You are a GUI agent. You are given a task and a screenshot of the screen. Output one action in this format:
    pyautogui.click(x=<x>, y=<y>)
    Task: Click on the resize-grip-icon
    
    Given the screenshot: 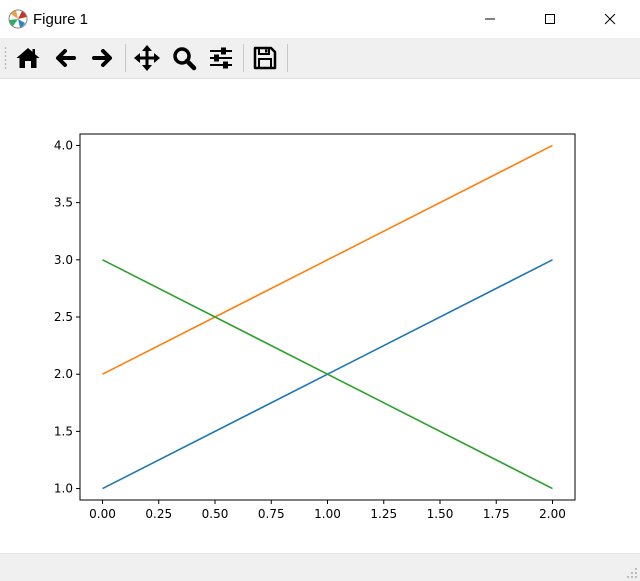 What is the action you would take?
    pyautogui.click(x=632, y=573)
    